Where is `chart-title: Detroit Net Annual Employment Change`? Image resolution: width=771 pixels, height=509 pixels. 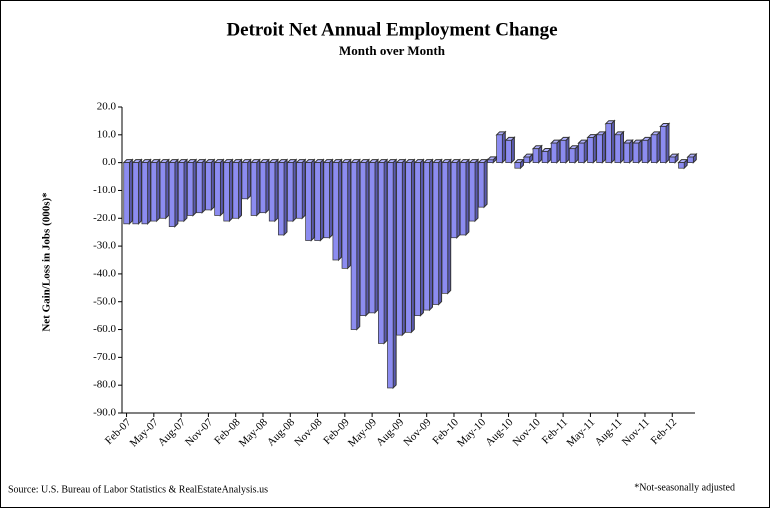
chart-title: Detroit Net Annual Employment Change is located at coordinates (391, 29).